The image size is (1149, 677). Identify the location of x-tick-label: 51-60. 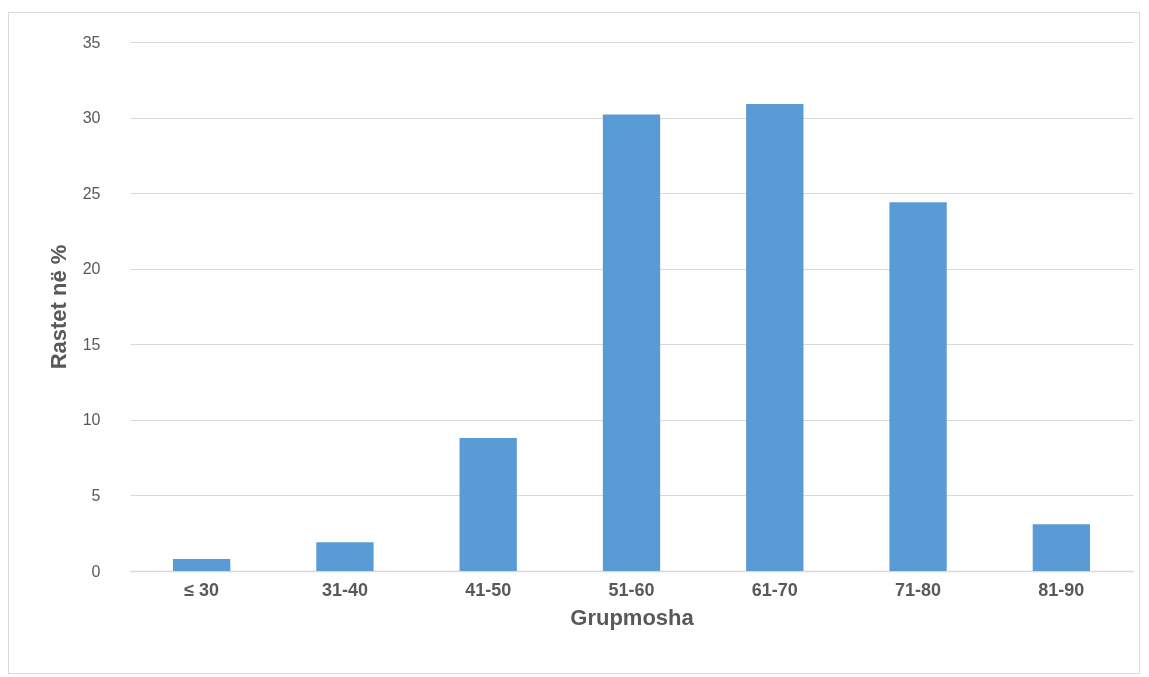
(631, 589).